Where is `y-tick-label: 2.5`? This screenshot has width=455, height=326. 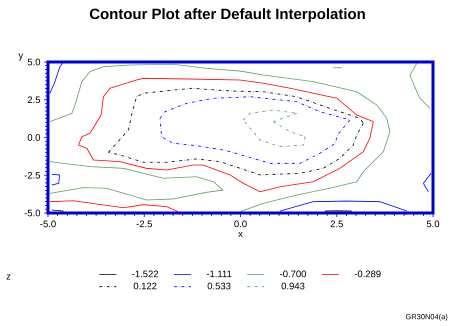
y-tick-label: 2.5 is located at coordinates (34, 100).